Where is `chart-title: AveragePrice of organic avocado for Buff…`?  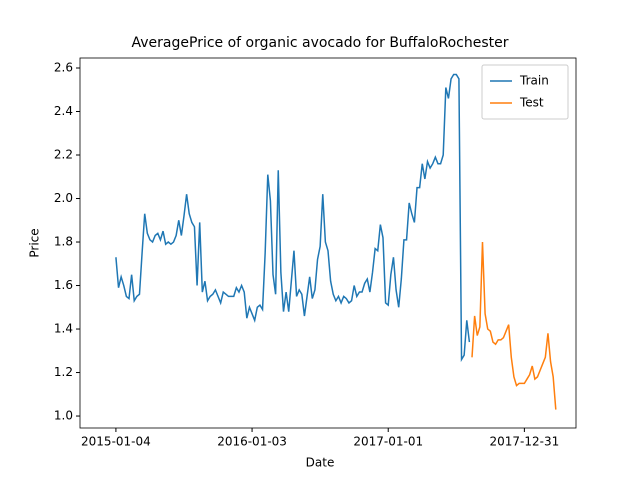
chart-title: AveragePrice of organic avocado for Buff… is located at coordinates (320, 43).